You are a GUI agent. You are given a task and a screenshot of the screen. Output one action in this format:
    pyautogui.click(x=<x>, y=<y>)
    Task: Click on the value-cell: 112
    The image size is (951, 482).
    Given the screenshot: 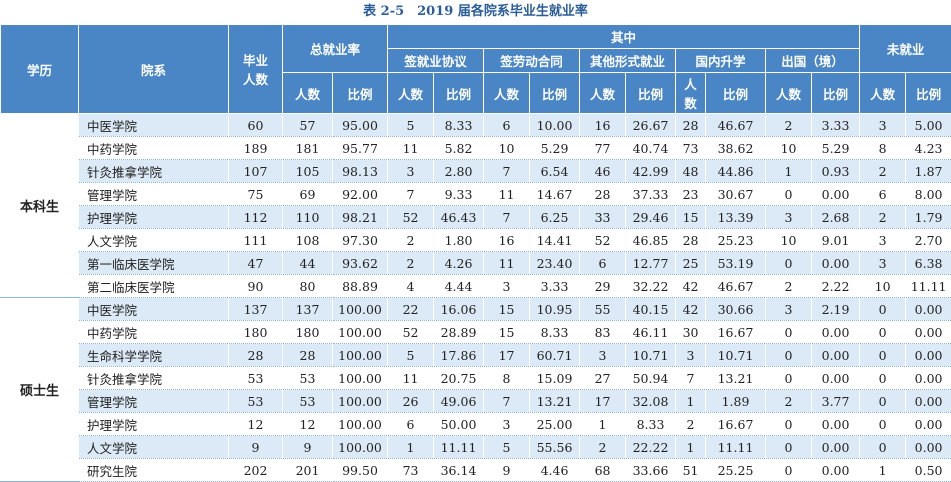 What is the action you would take?
    pyautogui.click(x=256, y=217)
    